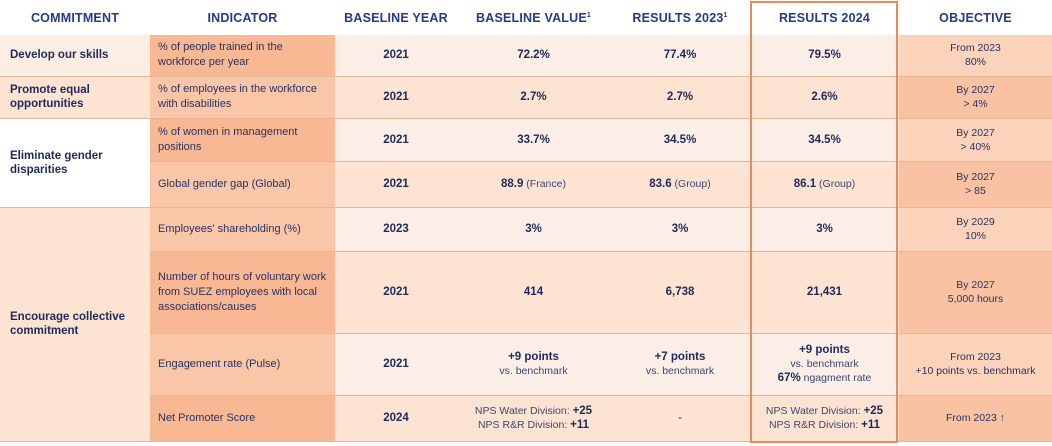  What do you see at coordinates (824, 56) in the screenshot?
I see `results-2024-cell: 79.5%` at bounding box center [824, 56].